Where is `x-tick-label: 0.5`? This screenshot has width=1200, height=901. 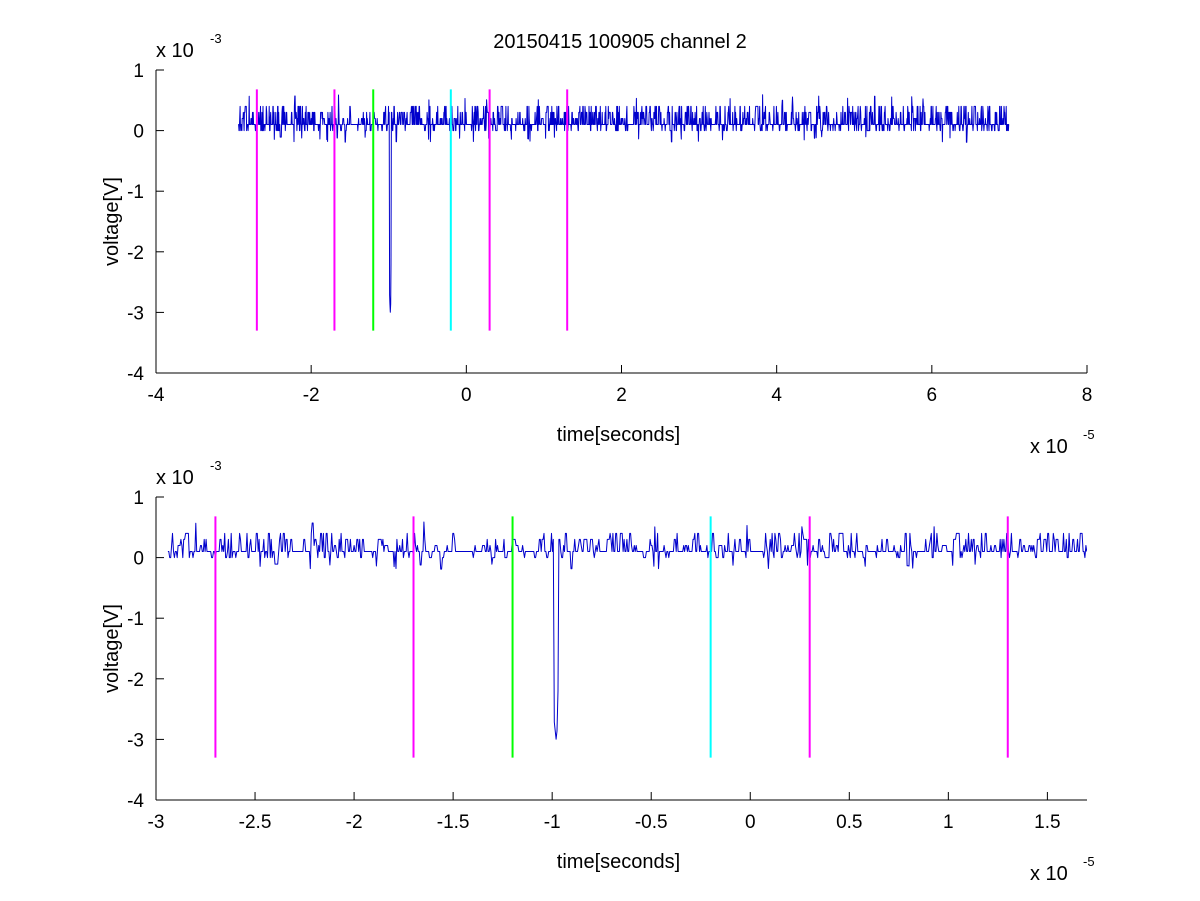 x-tick-label: 0.5 is located at coordinates (849, 822).